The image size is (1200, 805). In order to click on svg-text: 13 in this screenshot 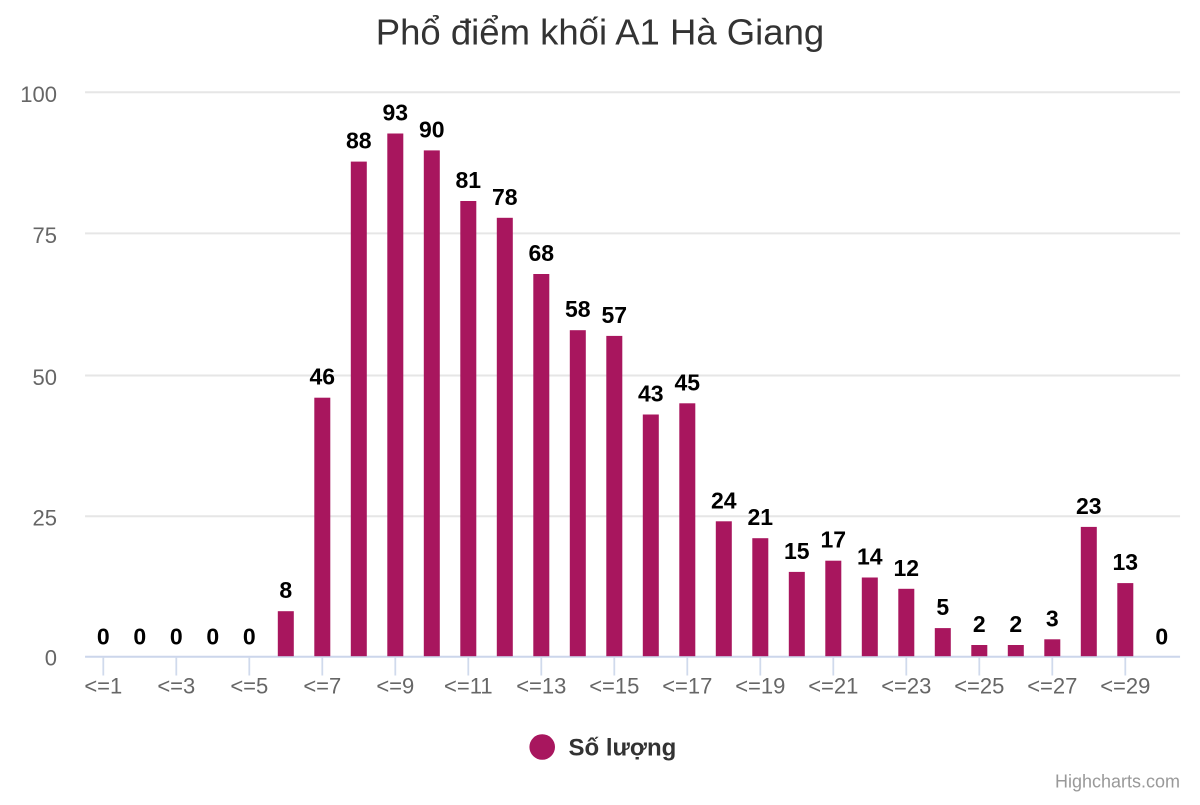, I will do `click(1126, 562)`.